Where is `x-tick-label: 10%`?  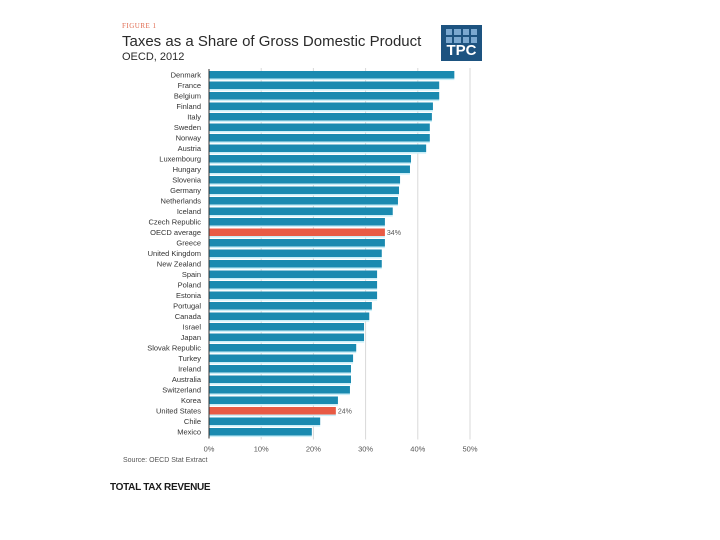 x-tick-label: 10% is located at coordinates (261, 449).